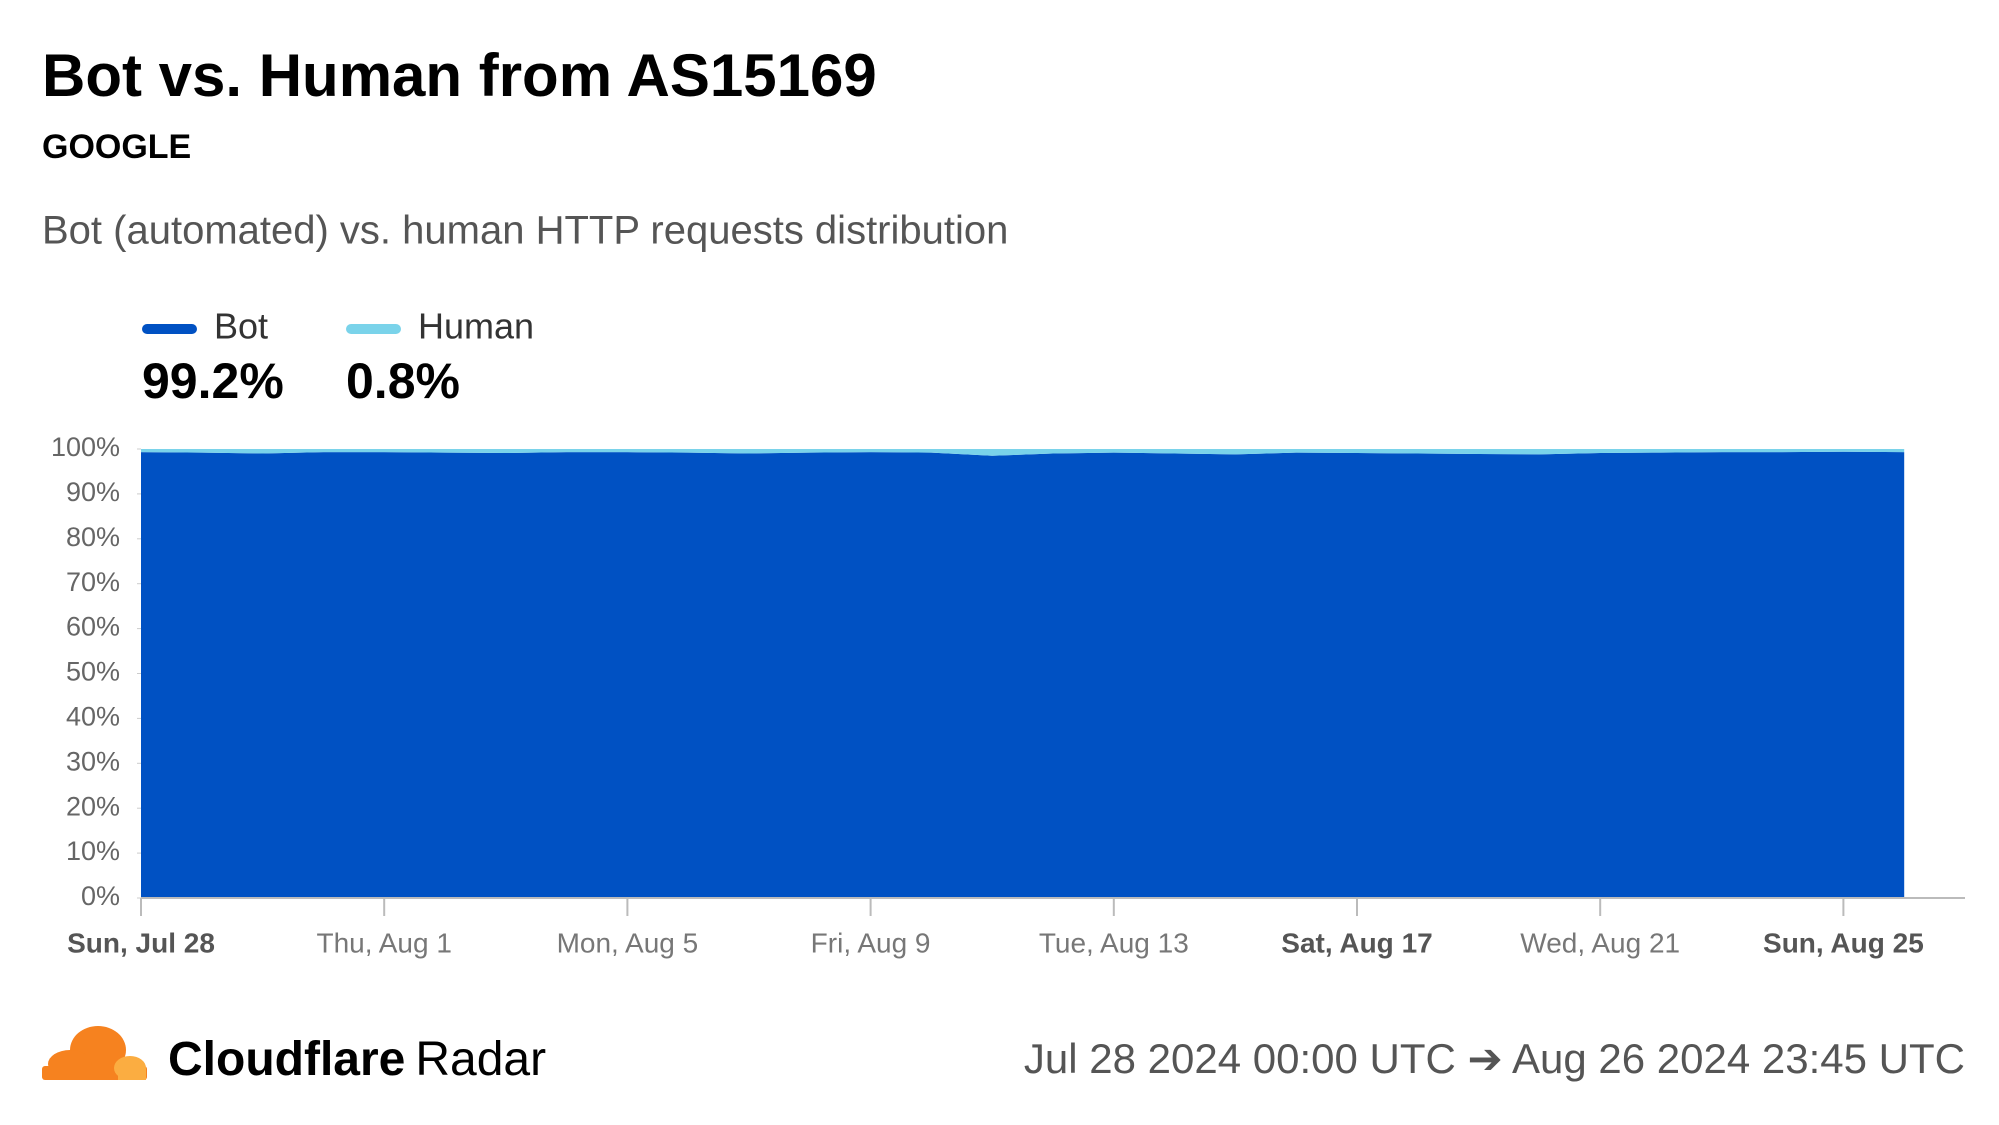 The height and width of the screenshot is (1125, 1999). I want to click on y-tick-label: 50%, so click(93, 672).